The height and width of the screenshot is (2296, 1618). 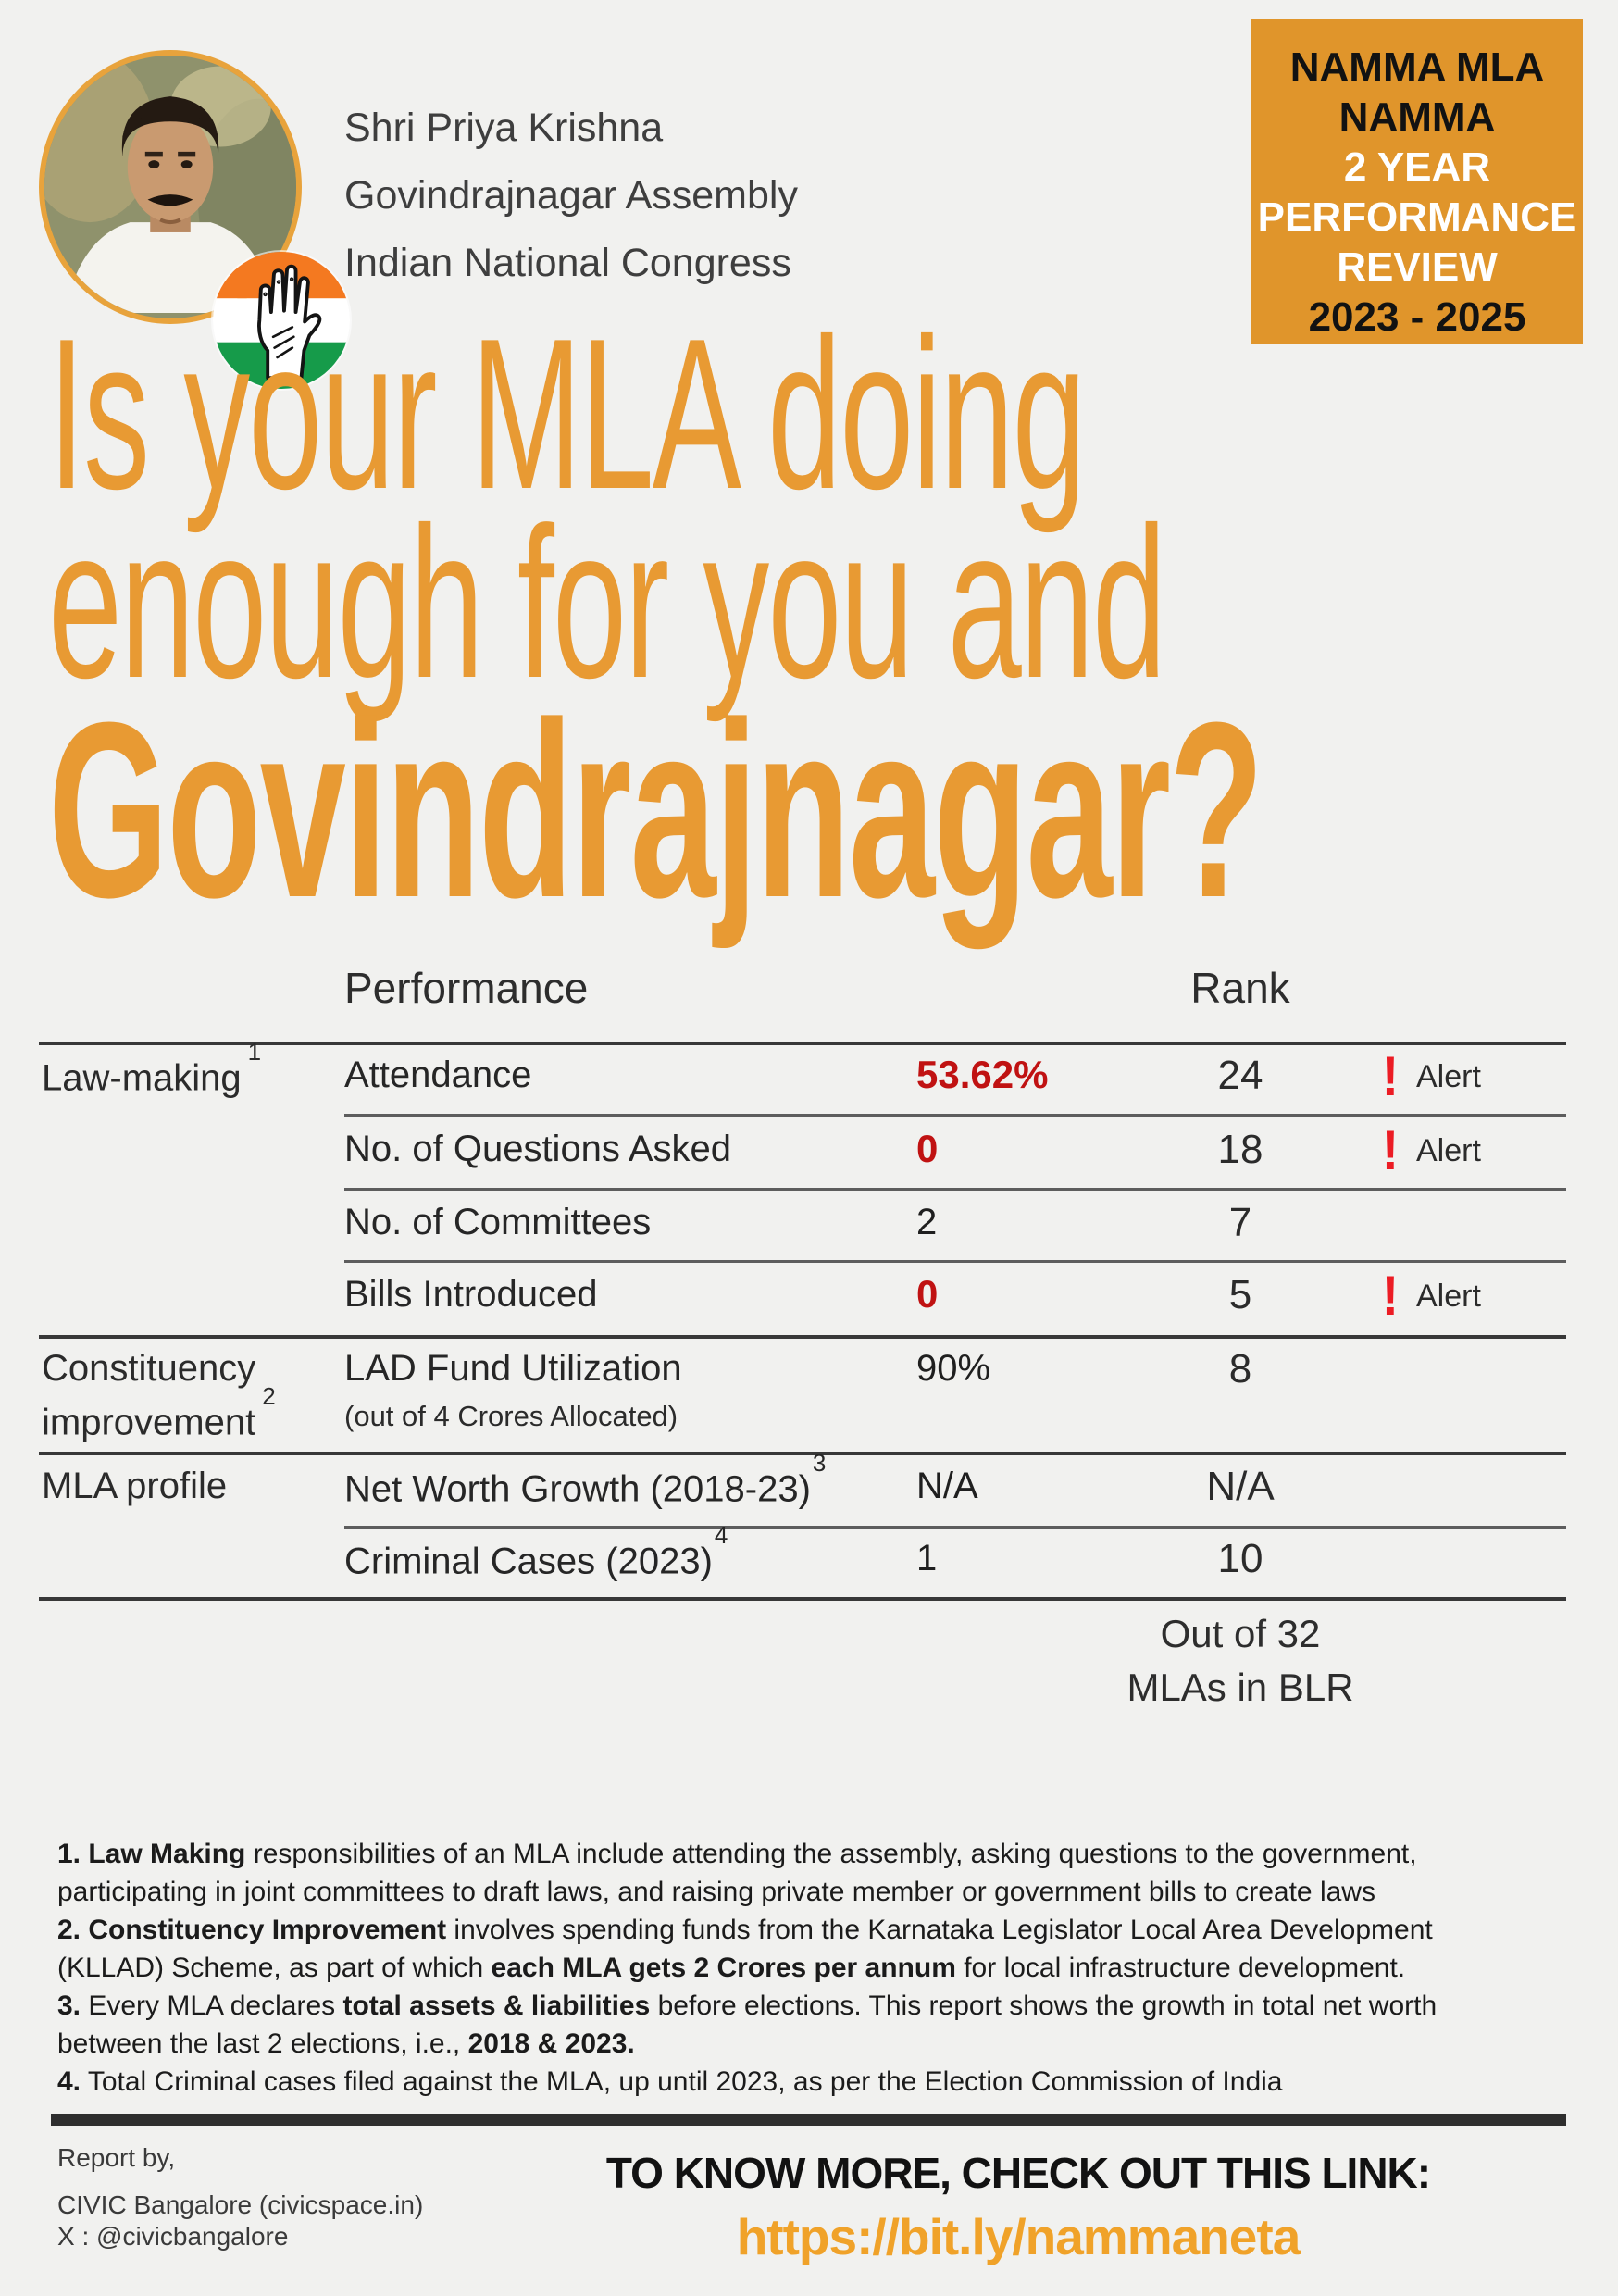 What do you see at coordinates (438, 1074) in the screenshot?
I see `metric-attendance: Attendance` at bounding box center [438, 1074].